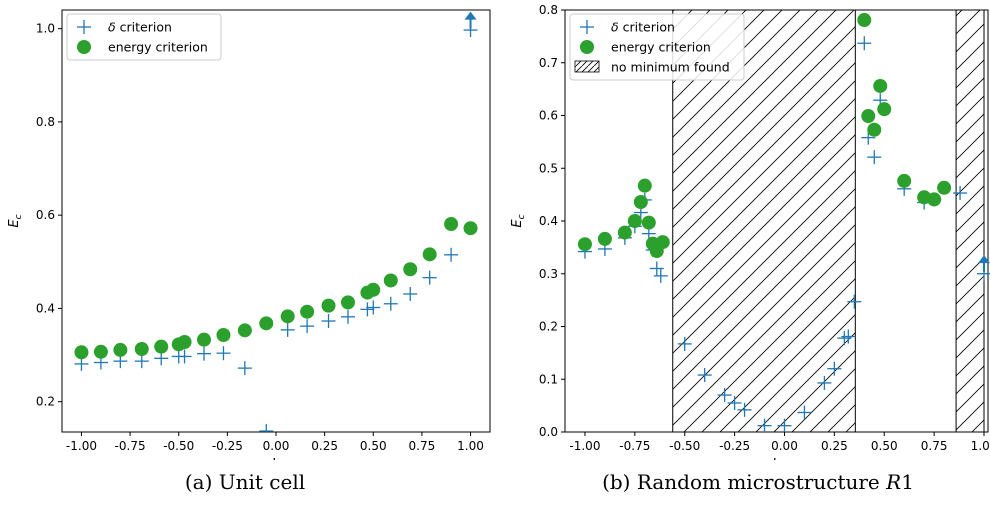  What do you see at coordinates (548, 63) in the screenshot?
I see `y-tick-label: 0.7` at bounding box center [548, 63].